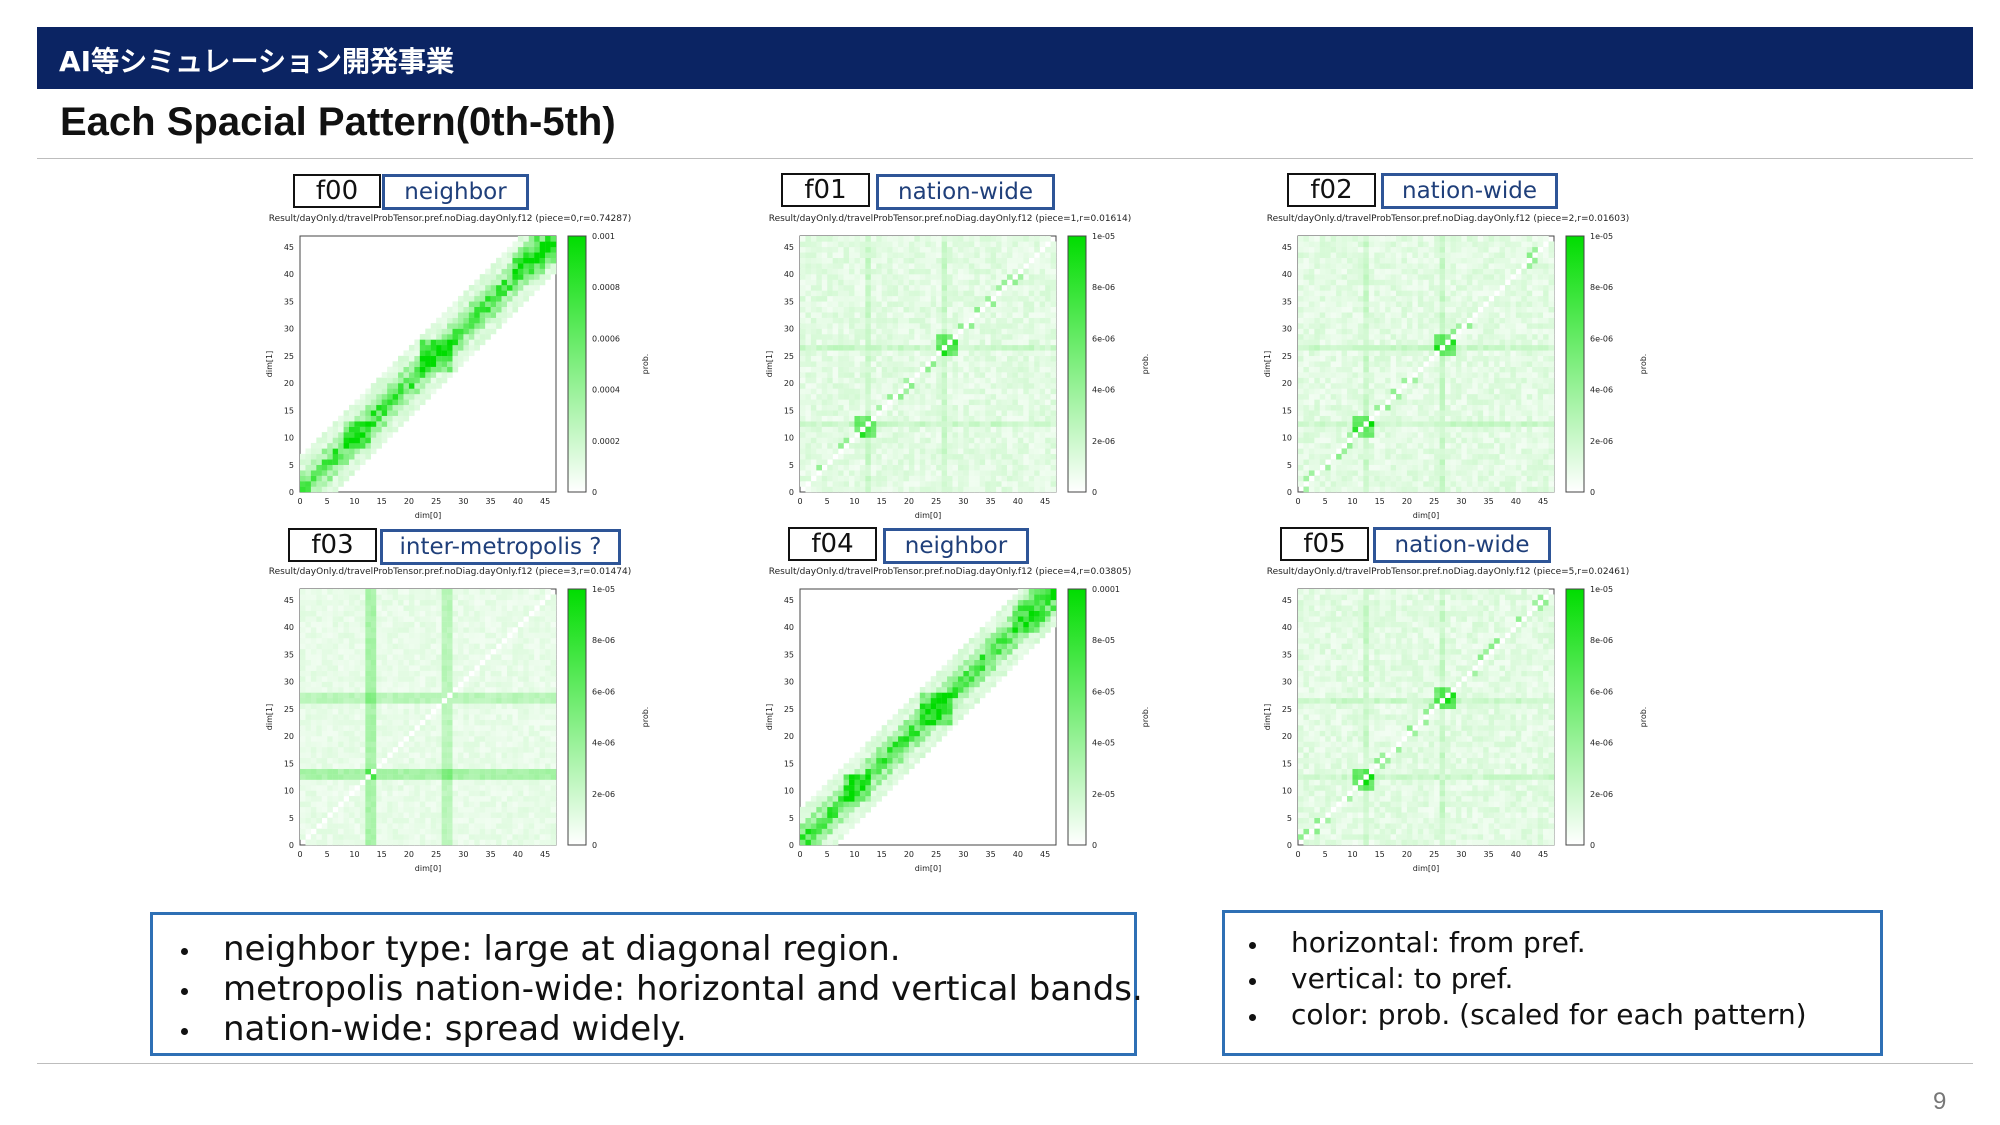  I want to click on colorbar-tick-label: 8e-06, so click(1103, 287).